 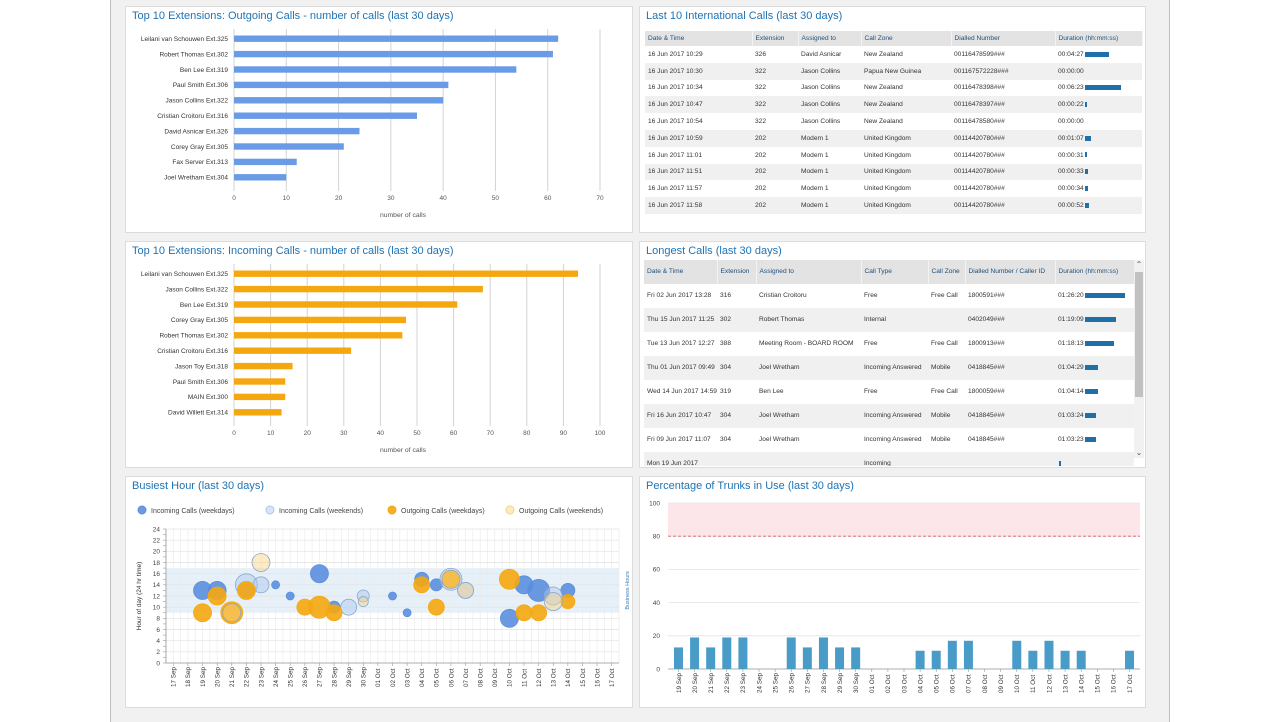 I want to click on duration-value: 01:26:20, so click(x=1071, y=295).